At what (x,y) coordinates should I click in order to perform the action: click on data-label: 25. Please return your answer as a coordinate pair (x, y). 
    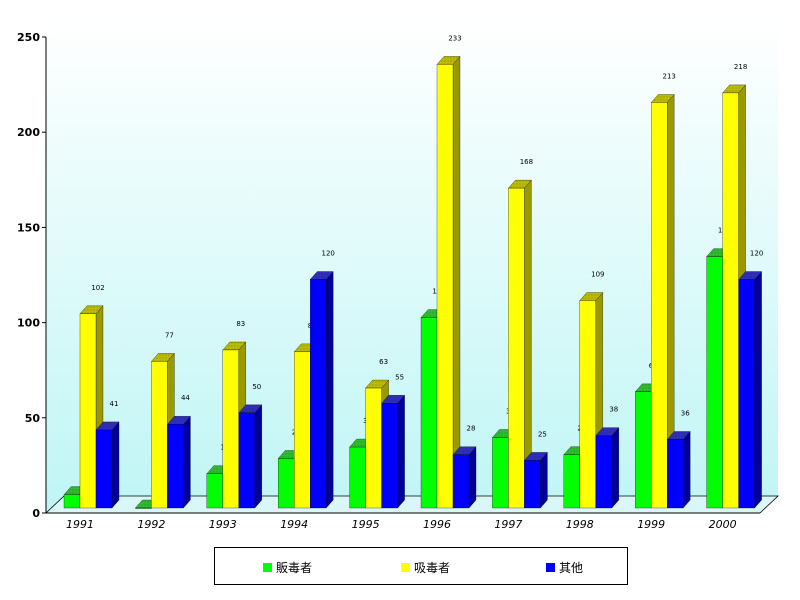
    Looking at the image, I should click on (542, 434).